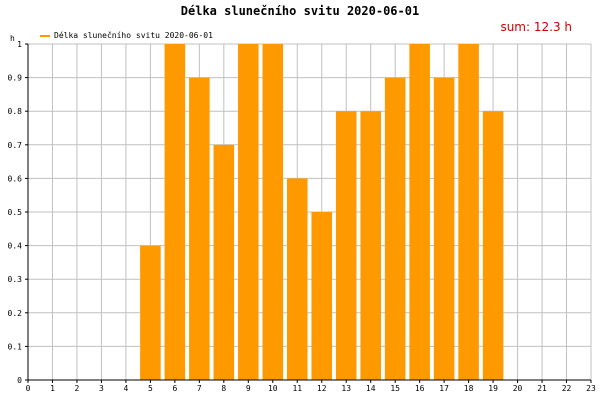 This screenshot has height=400, width=600. I want to click on legend-label: Délka slunečního svitu 2020-06-01, so click(133, 35).